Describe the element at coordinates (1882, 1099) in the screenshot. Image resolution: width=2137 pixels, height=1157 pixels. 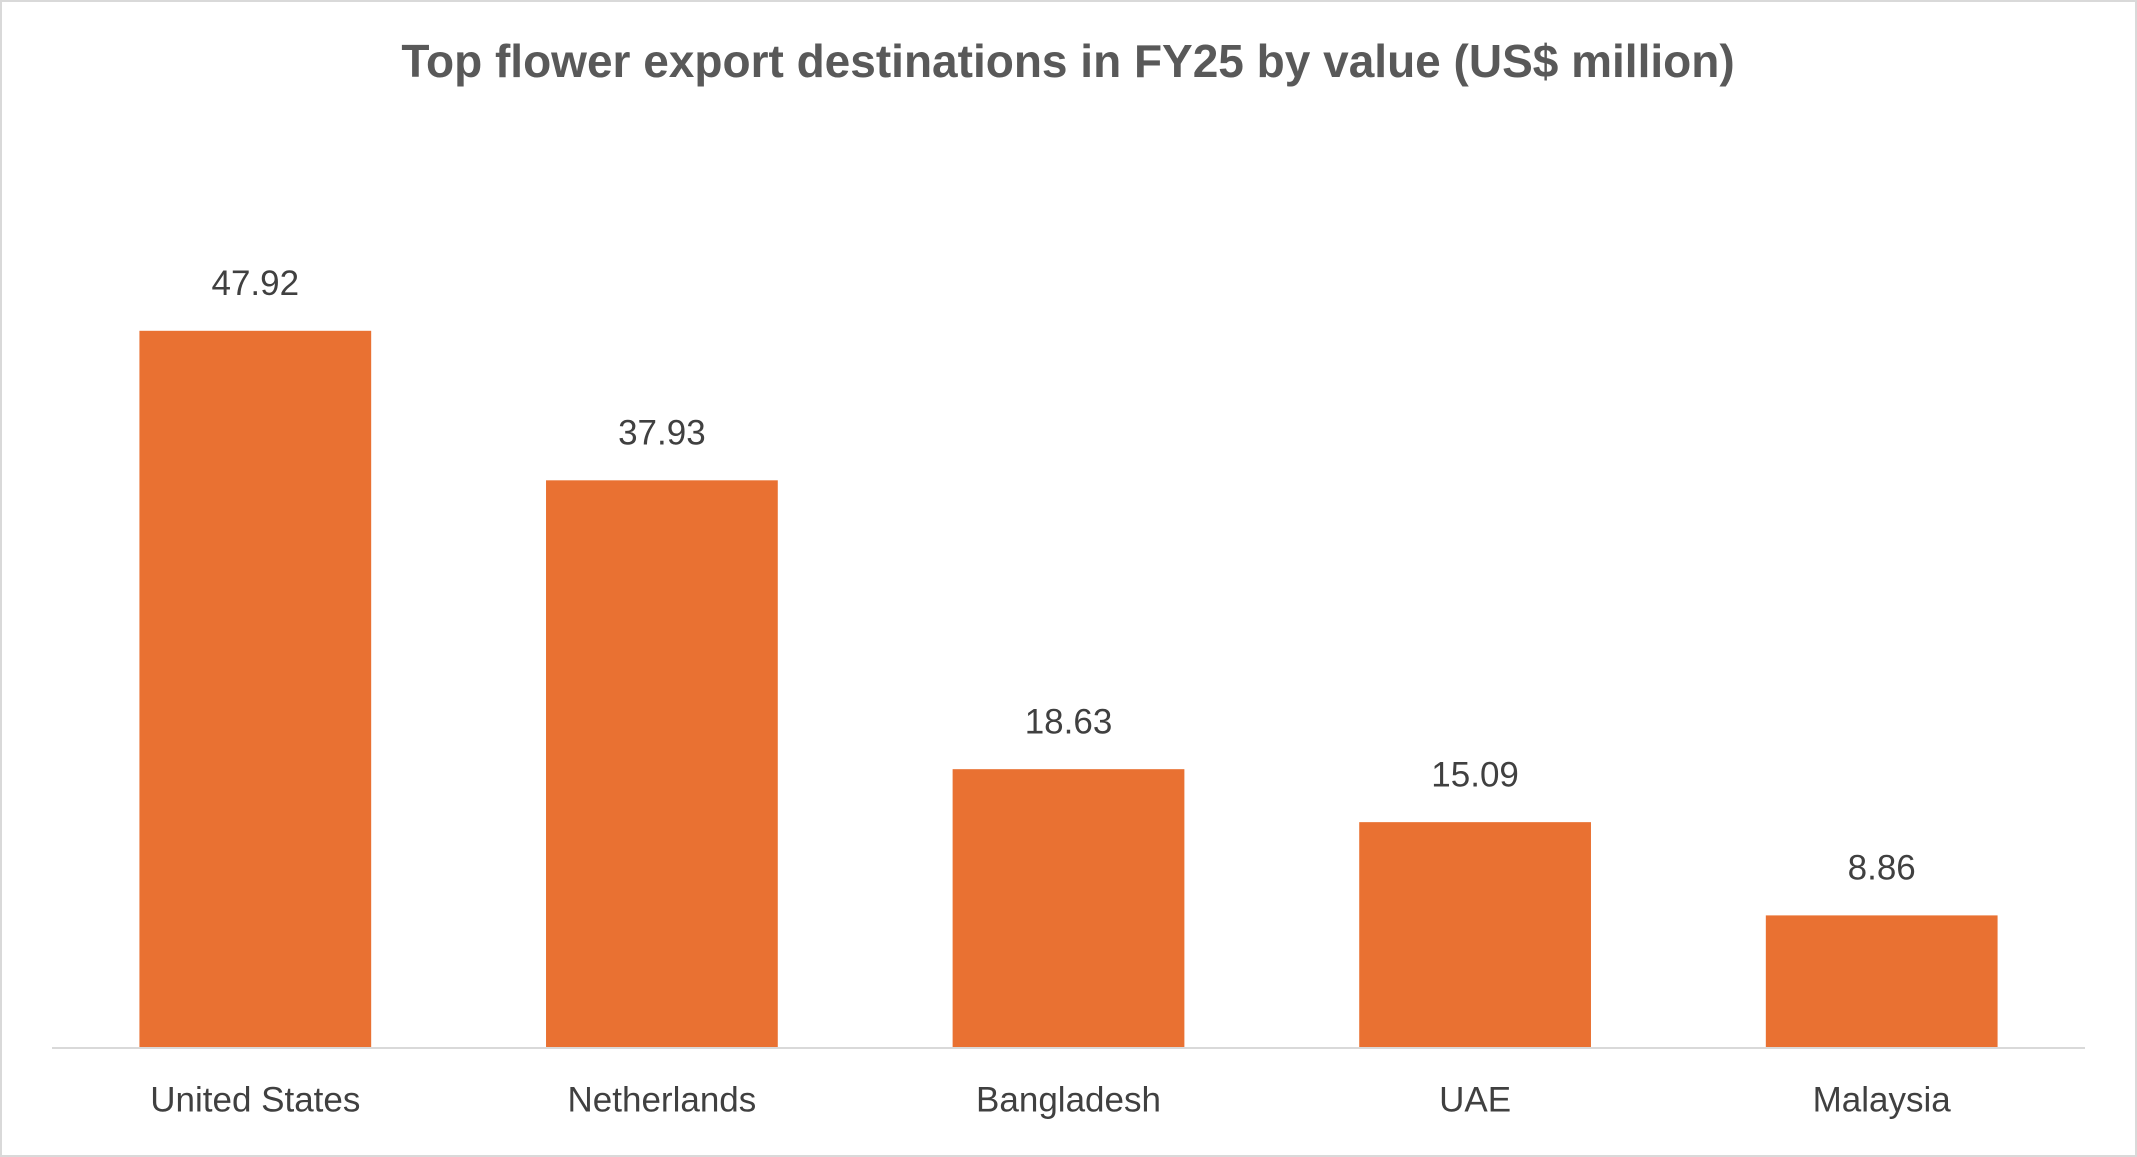
I see `x-tick-label: Malaysia` at that location.